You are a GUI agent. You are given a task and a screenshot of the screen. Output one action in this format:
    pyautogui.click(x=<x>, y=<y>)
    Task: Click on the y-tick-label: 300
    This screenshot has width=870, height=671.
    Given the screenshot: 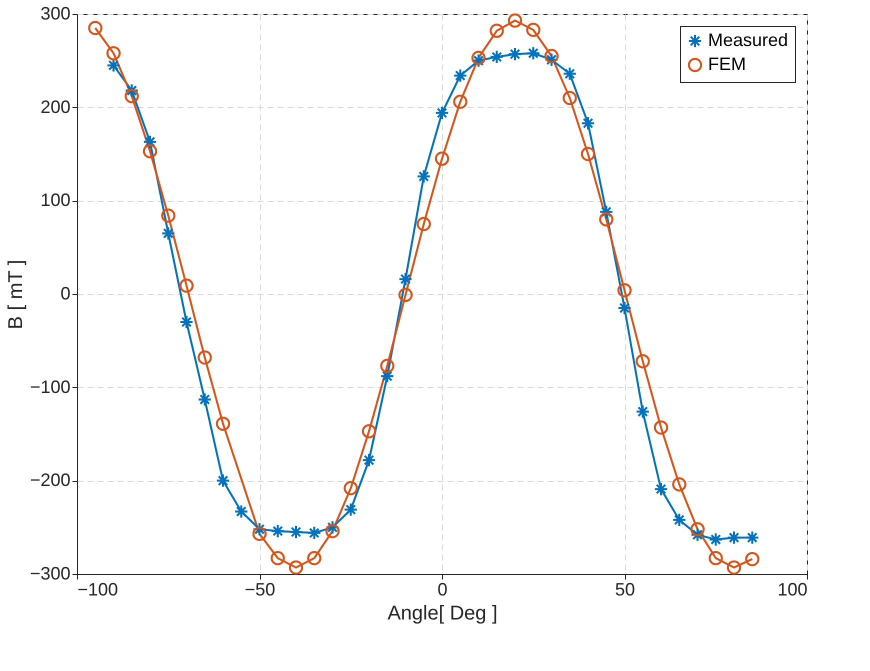 What is the action you would take?
    pyautogui.click(x=55, y=14)
    